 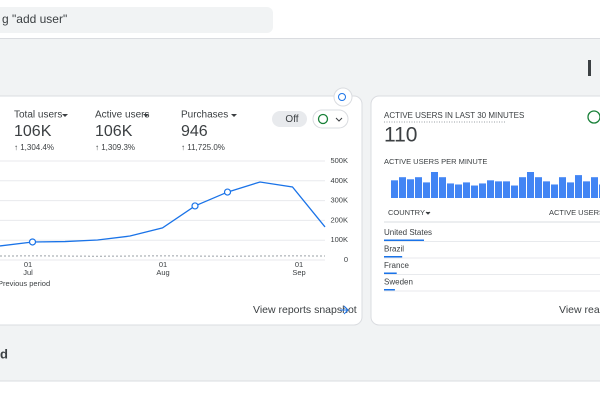 What do you see at coordinates (38, 115) in the screenshot?
I see `metric-label: Total users` at bounding box center [38, 115].